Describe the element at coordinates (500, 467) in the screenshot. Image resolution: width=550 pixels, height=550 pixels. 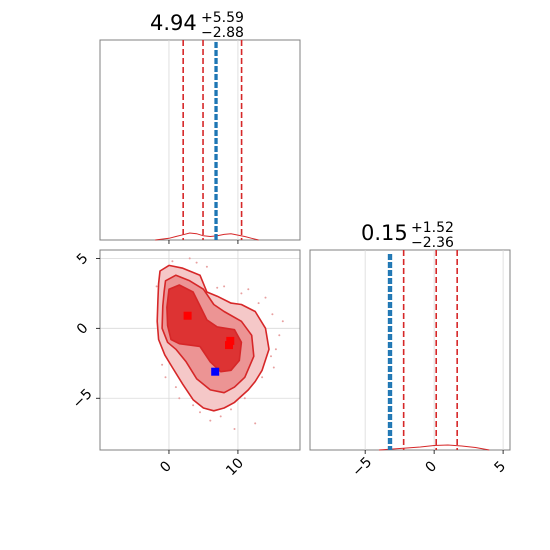
I see `panel-bottom-right-xtick-label: 5` at that location.